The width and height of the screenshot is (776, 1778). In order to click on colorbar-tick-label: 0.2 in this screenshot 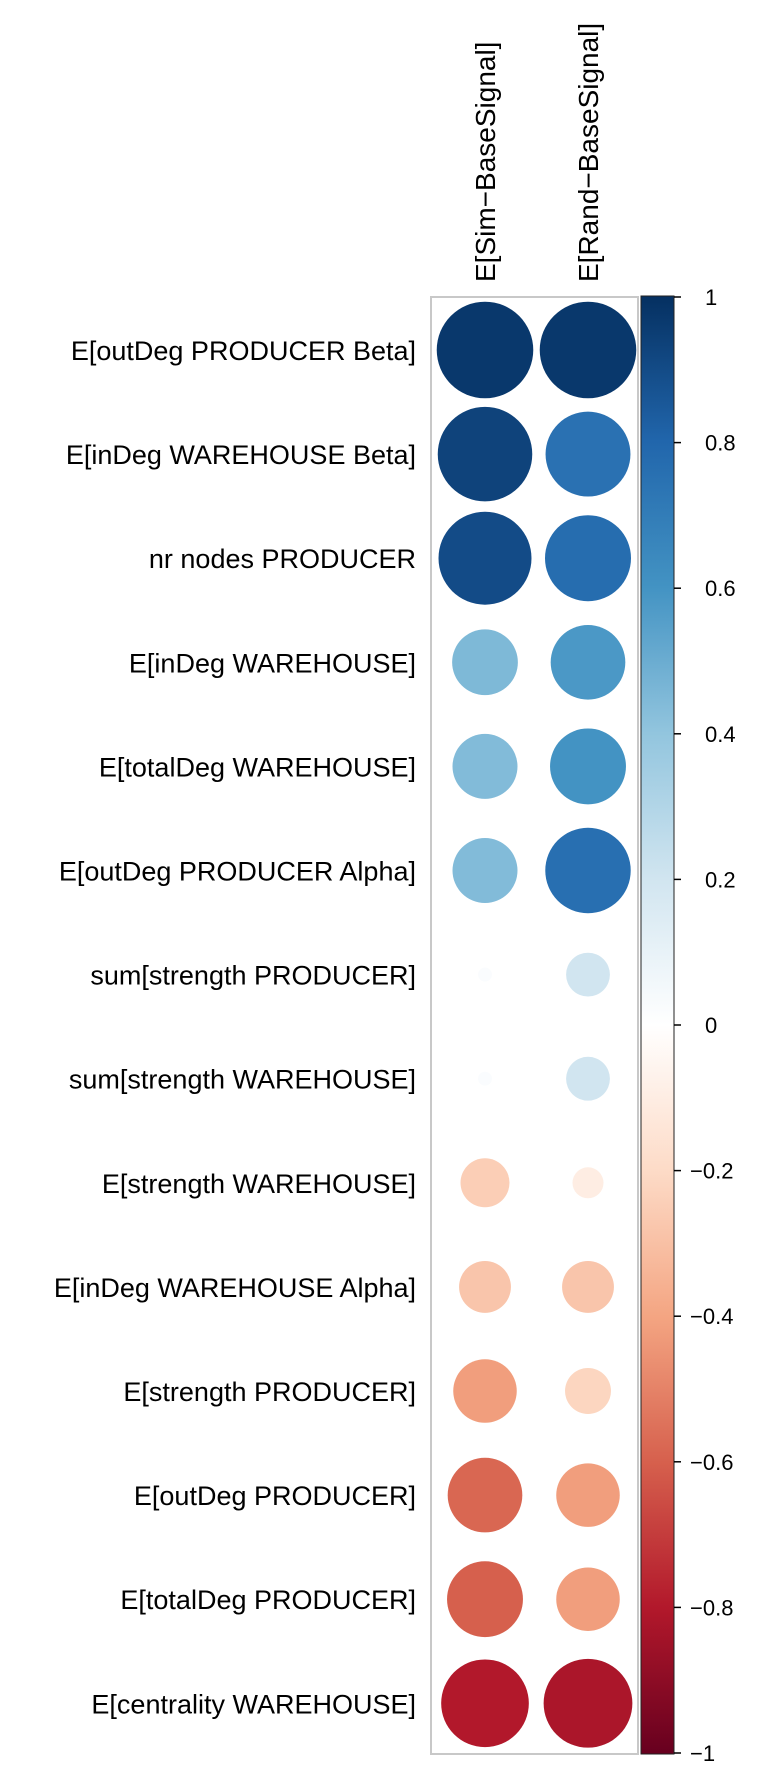, I will do `click(720, 879)`.